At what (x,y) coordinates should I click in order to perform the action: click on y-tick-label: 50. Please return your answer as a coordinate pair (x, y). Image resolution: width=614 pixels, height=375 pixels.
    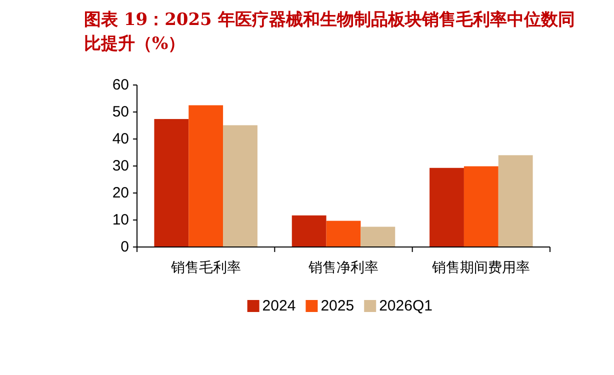
    Looking at the image, I should click on (120, 112).